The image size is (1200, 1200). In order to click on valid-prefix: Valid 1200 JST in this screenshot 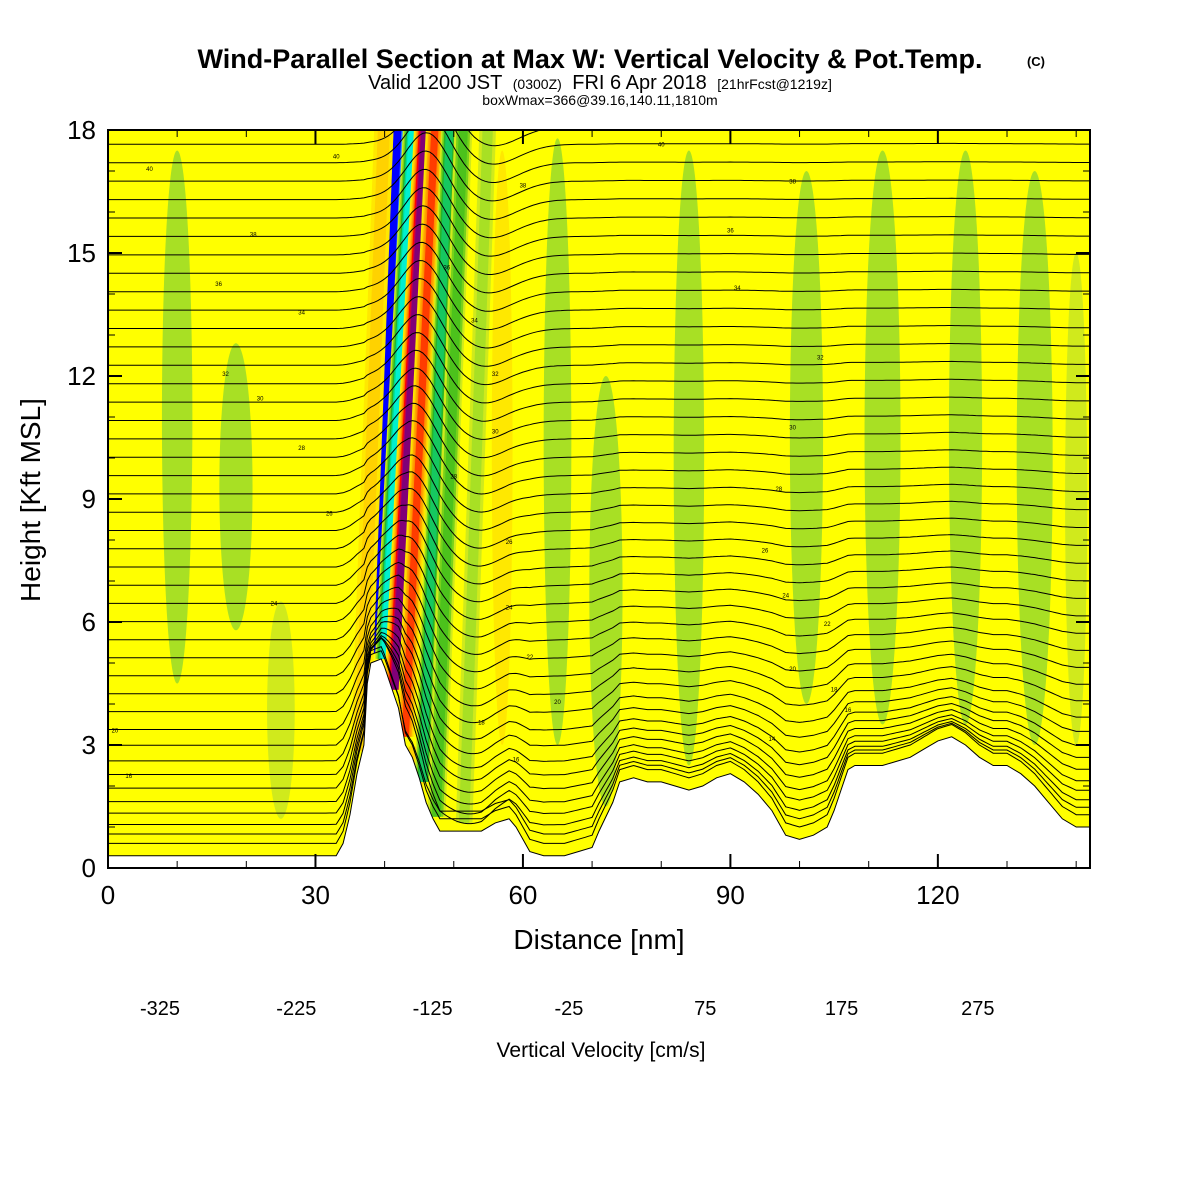, I will do `click(435, 83)`.